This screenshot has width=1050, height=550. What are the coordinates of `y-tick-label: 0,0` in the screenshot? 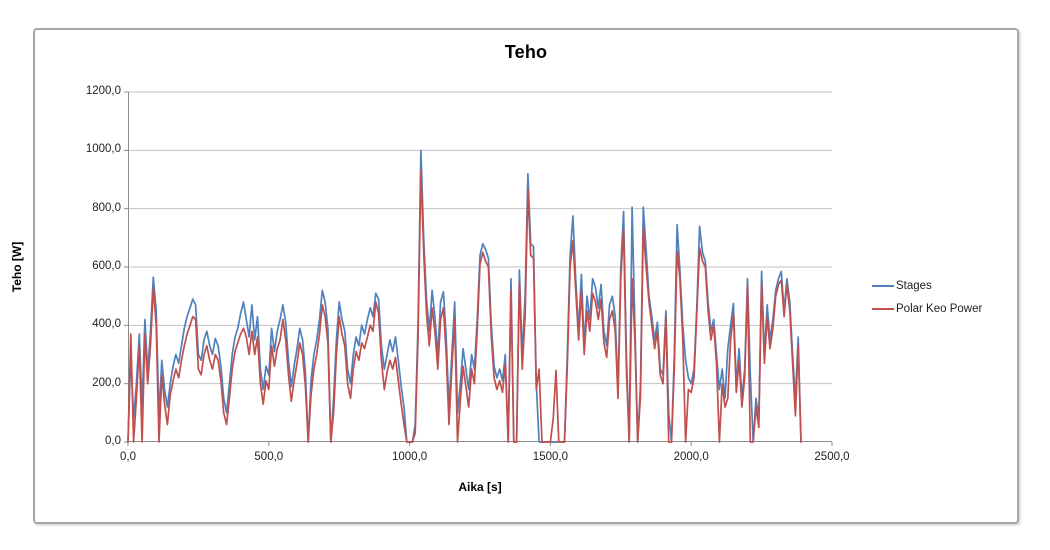 It's located at (113, 441).